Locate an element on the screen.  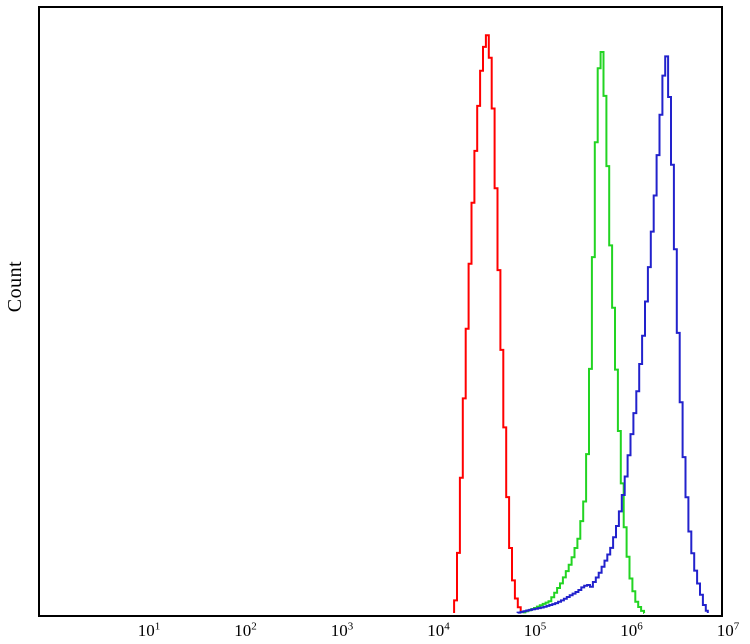
x-tick-label-10e2: 10² is located at coordinates (245, 630).